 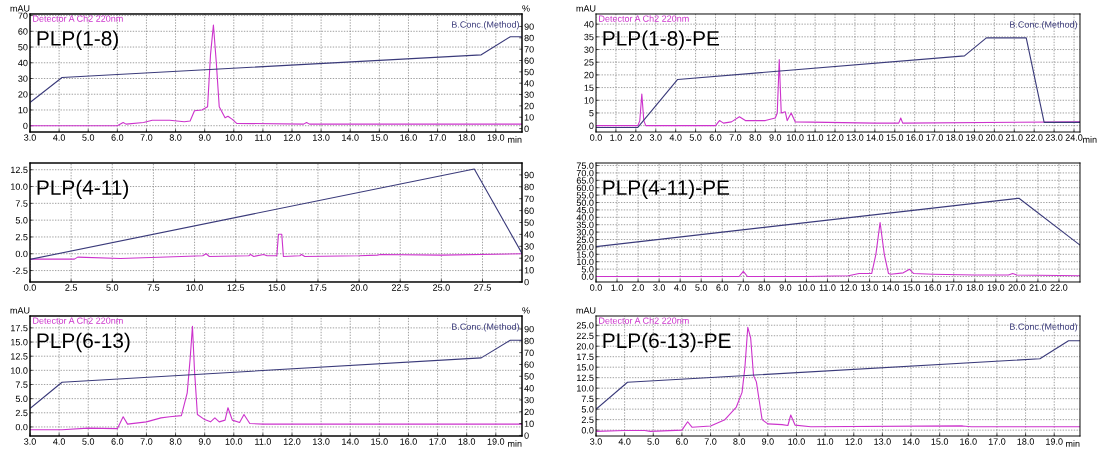 What do you see at coordinates (838, 93) in the screenshot?
I see `line-series` at bounding box center [838, 93].